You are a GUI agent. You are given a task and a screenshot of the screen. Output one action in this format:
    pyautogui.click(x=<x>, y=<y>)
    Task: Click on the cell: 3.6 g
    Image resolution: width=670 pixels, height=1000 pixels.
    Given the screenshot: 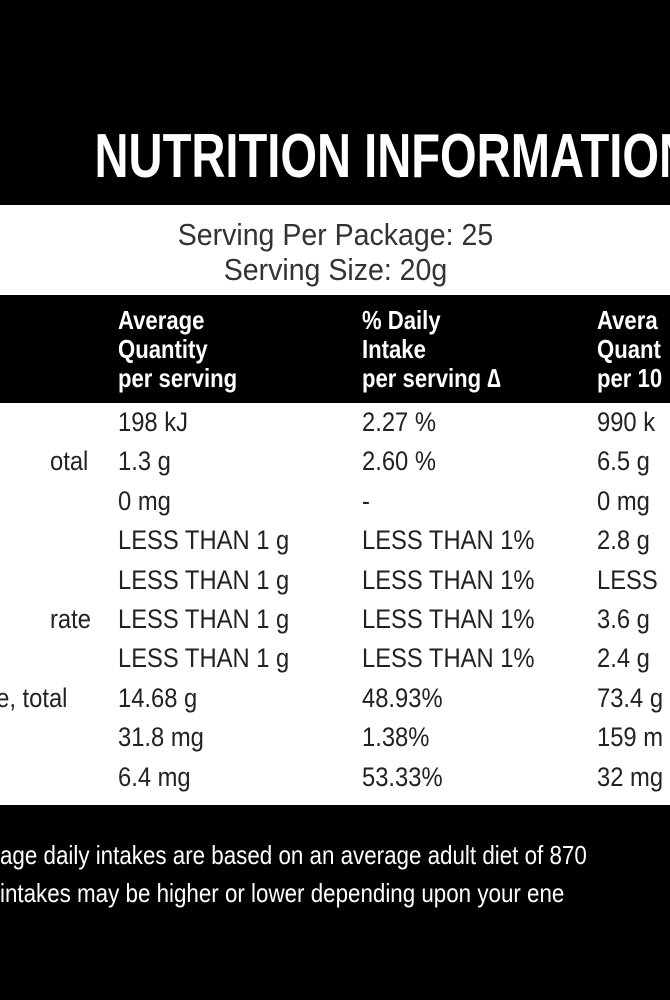 What is the action you would take?
    pyautogui.click(x=623, y=619)
    